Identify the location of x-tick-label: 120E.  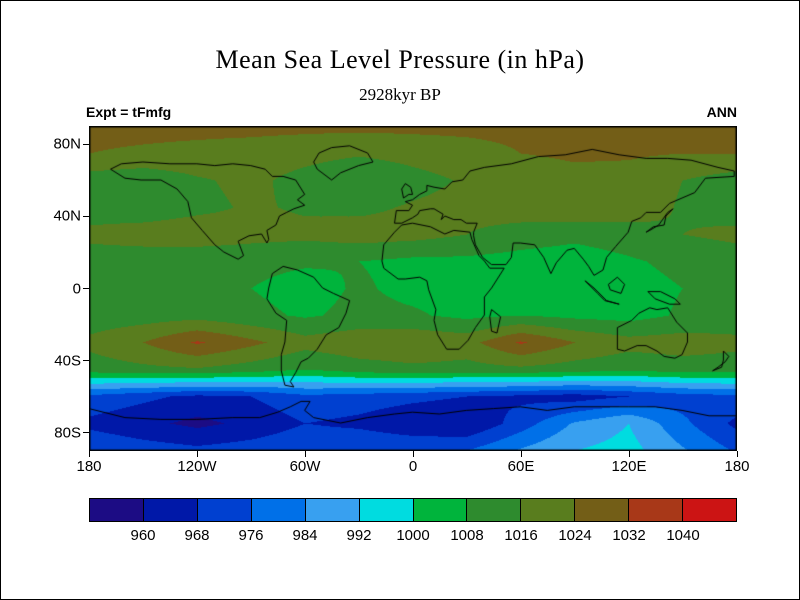
(629, 466).